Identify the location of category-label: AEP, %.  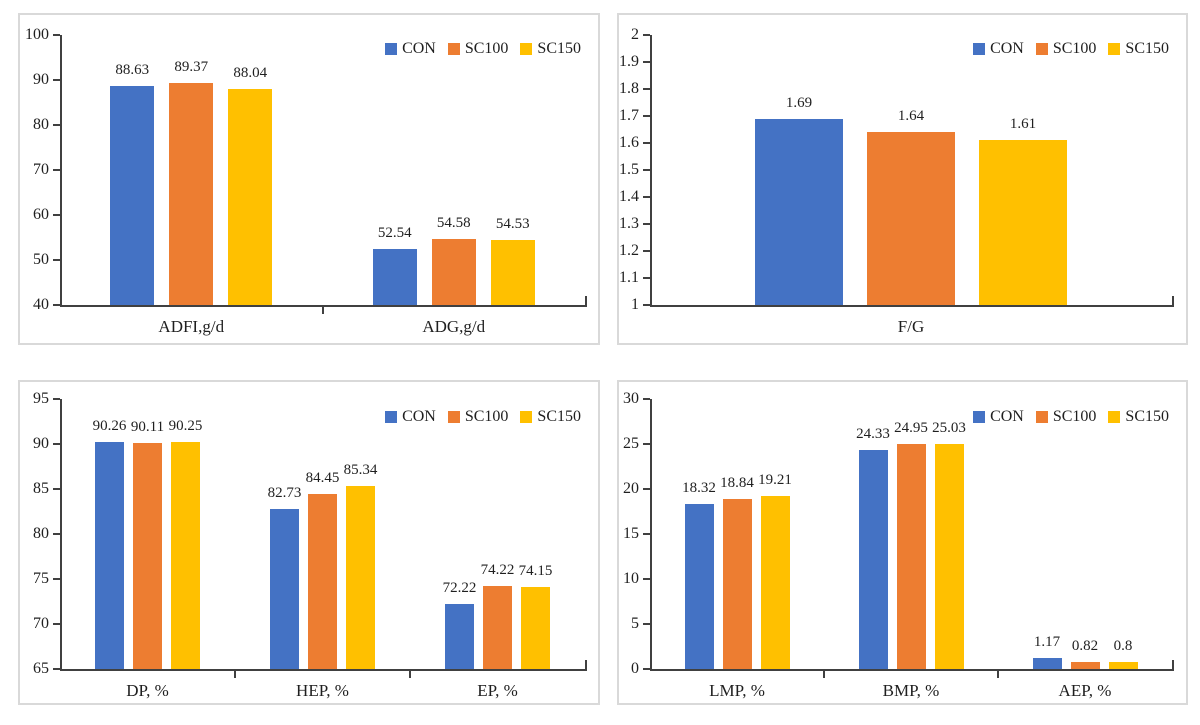
(1085, 690).